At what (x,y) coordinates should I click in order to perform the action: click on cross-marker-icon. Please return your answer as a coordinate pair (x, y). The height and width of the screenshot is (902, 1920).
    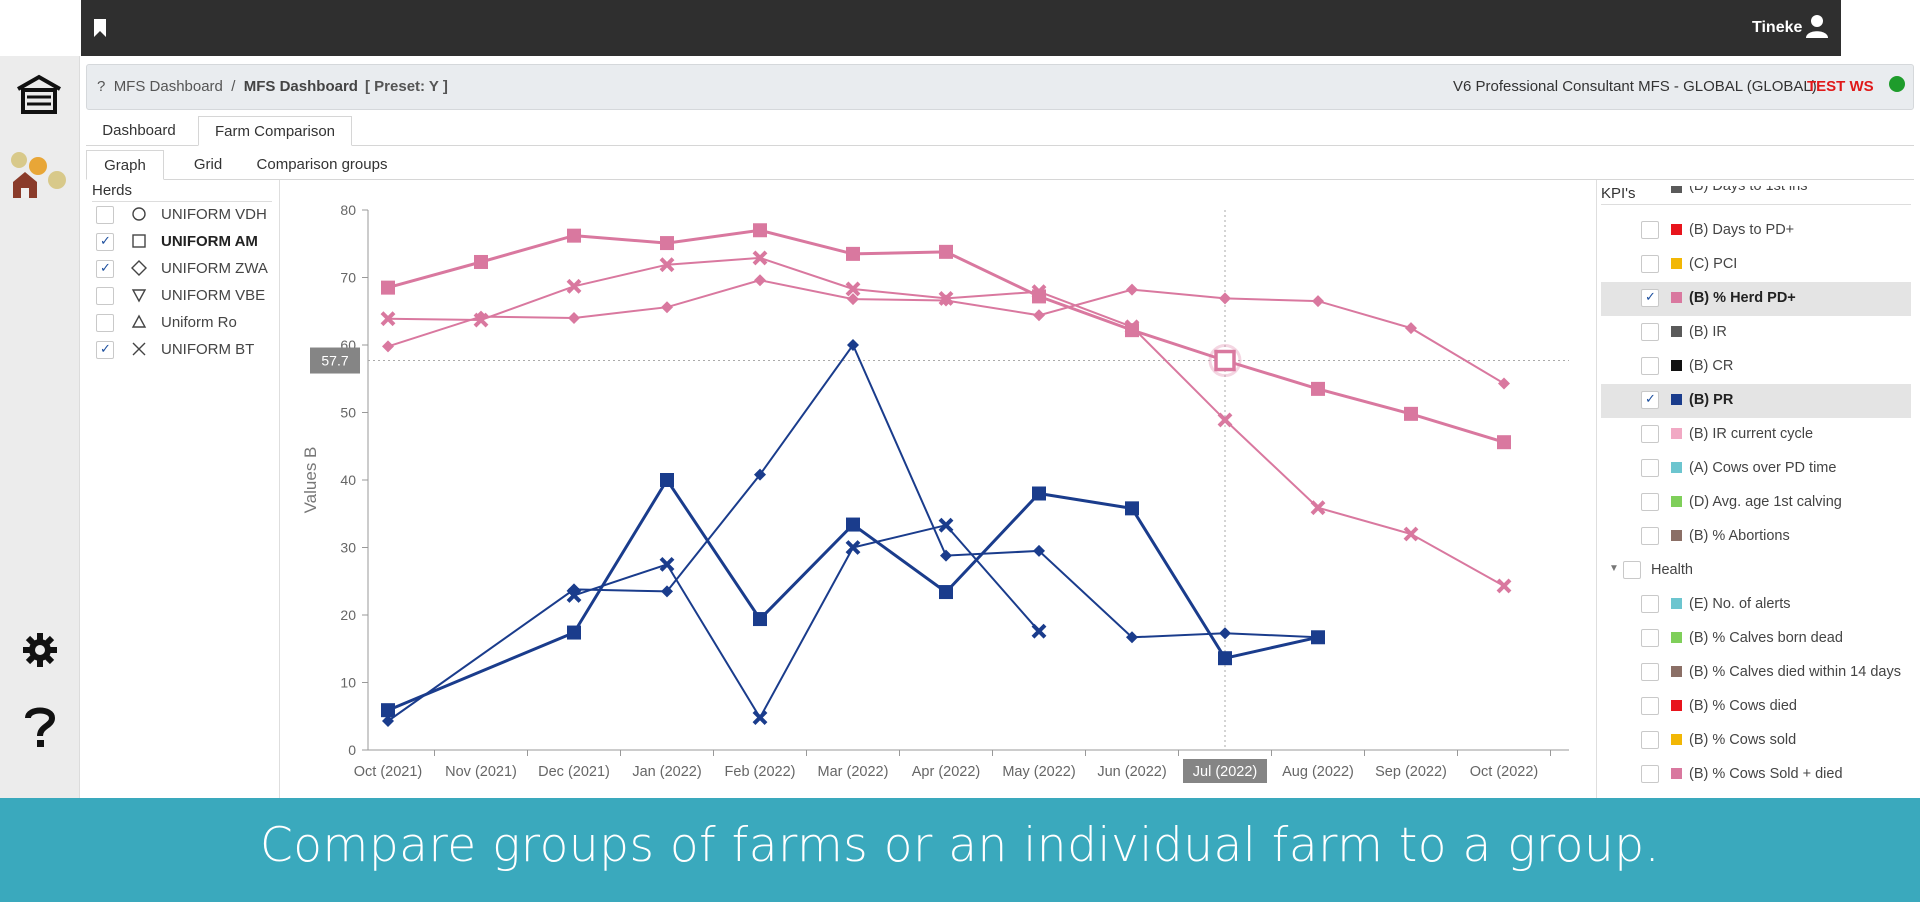
    Looking at the image, I should click on (139, 349).